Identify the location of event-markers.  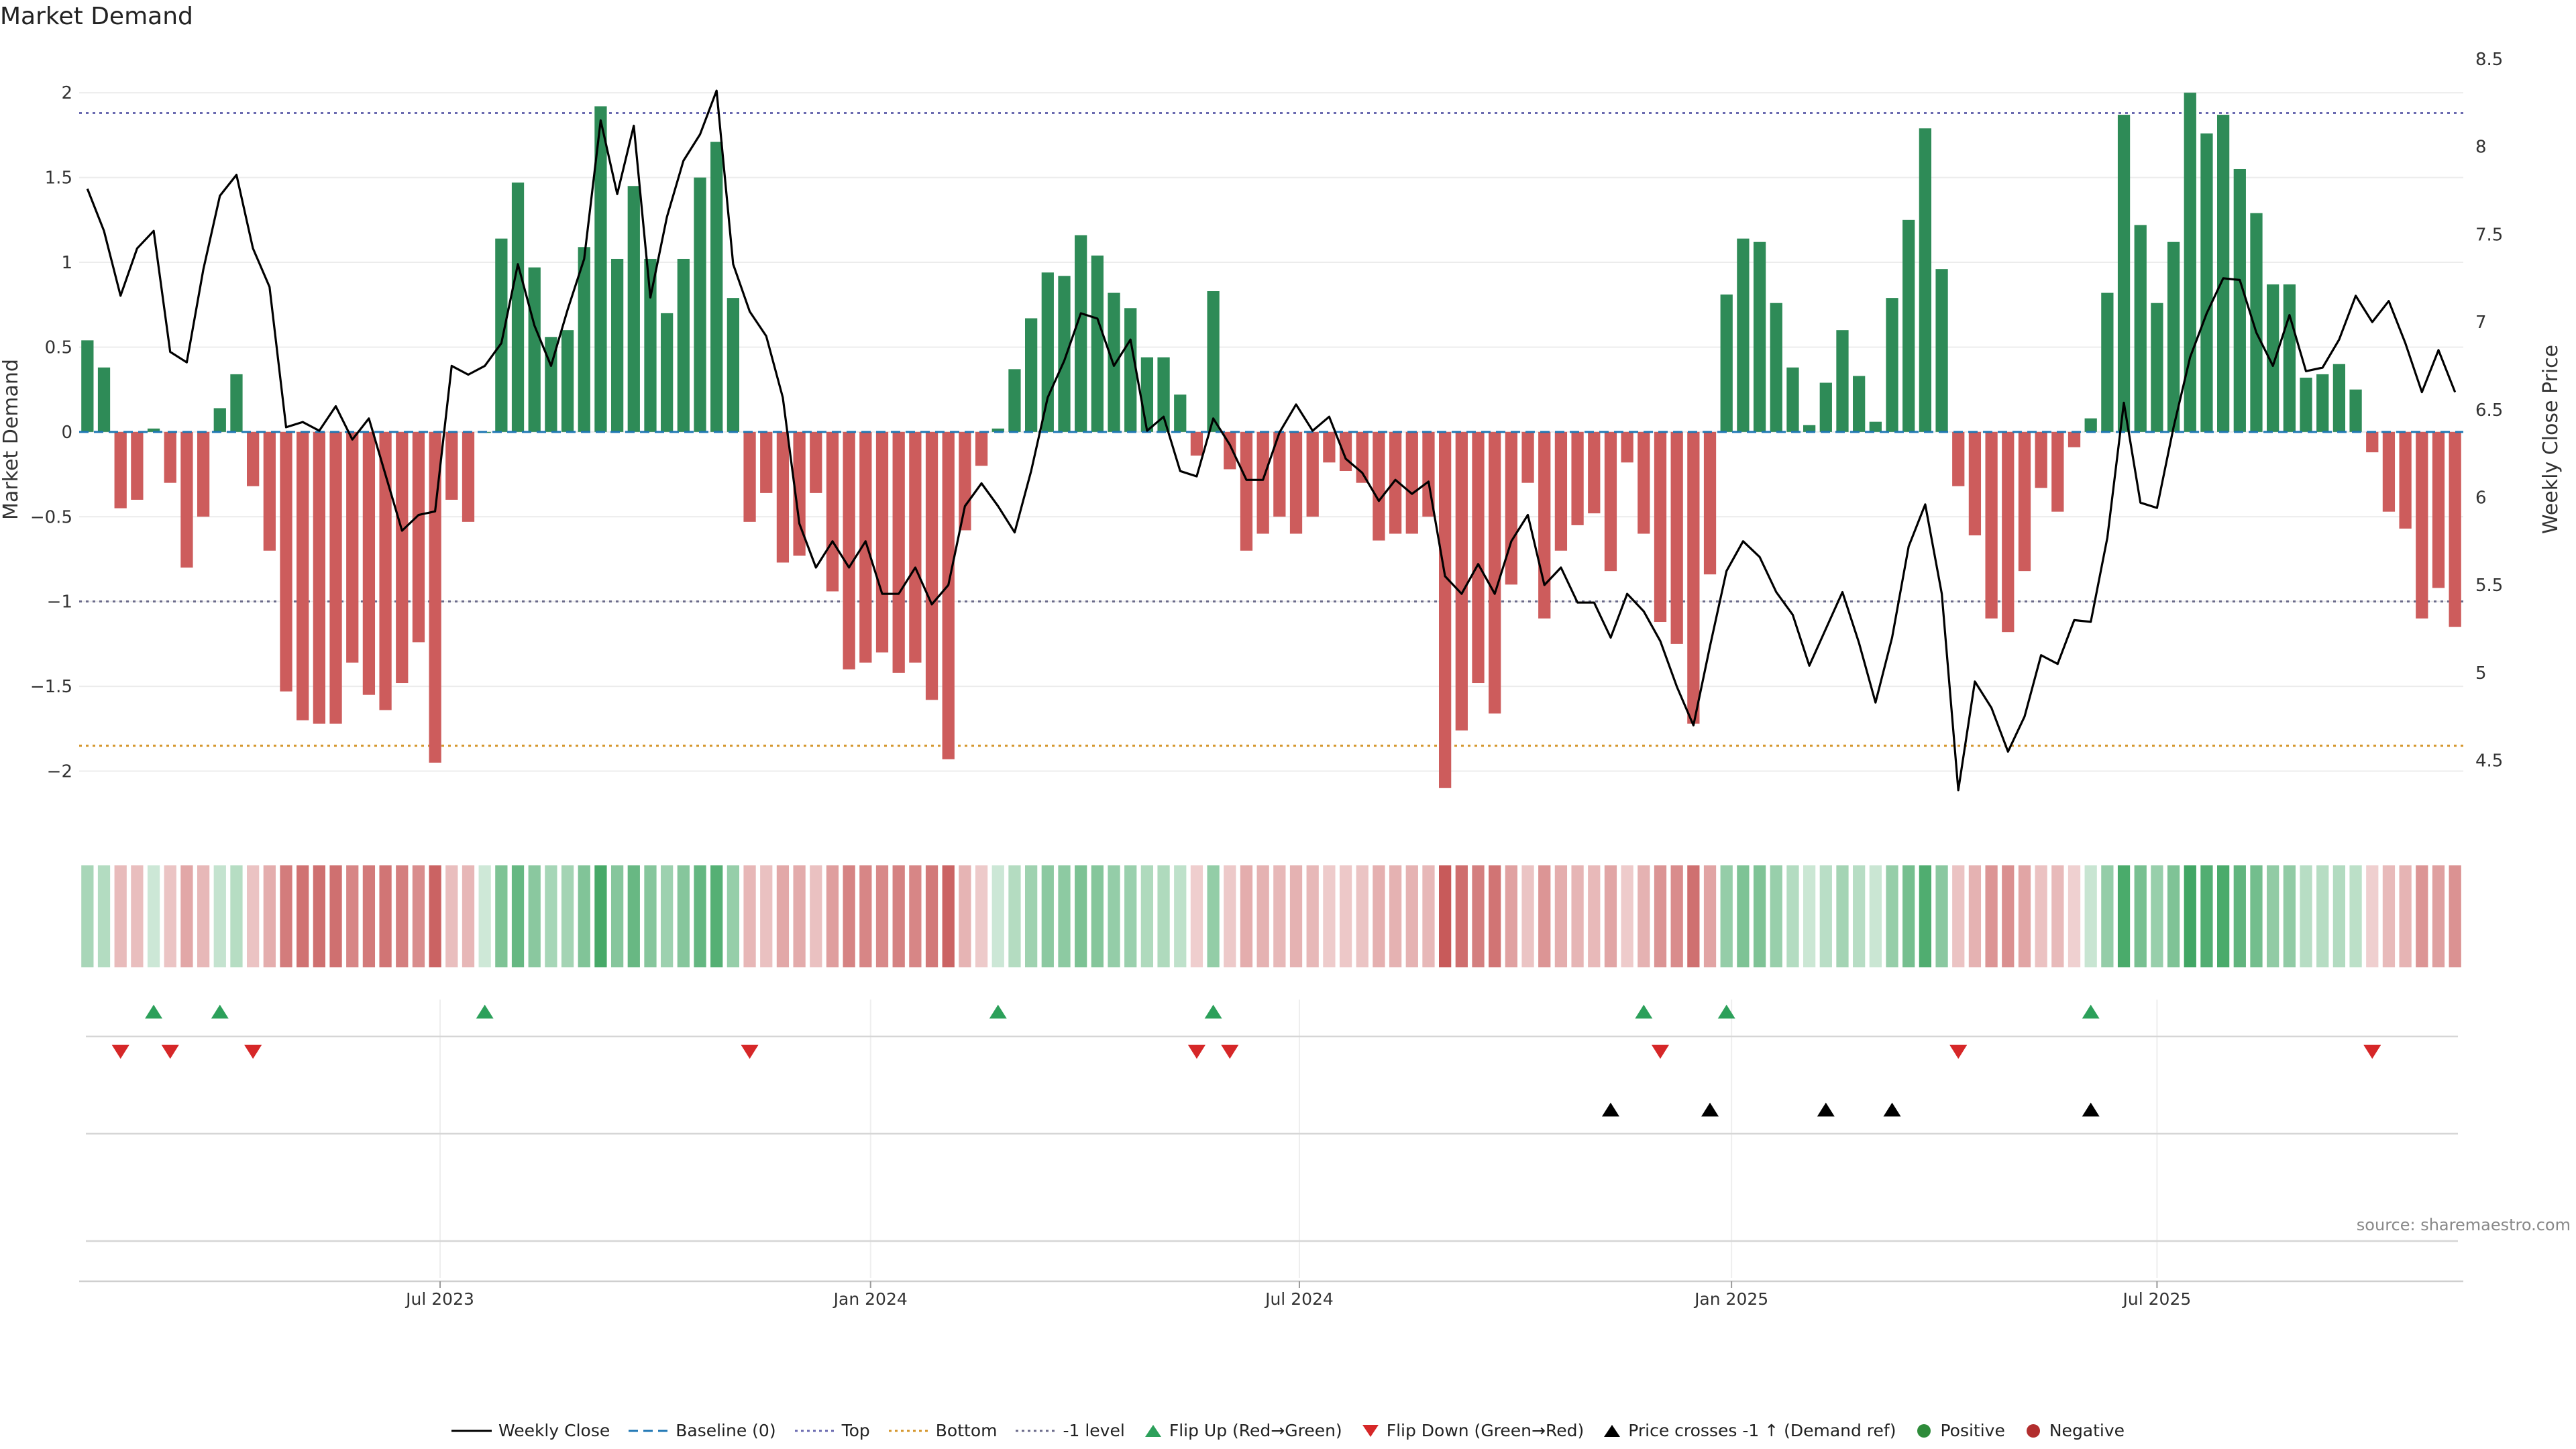
(1246, 1060).